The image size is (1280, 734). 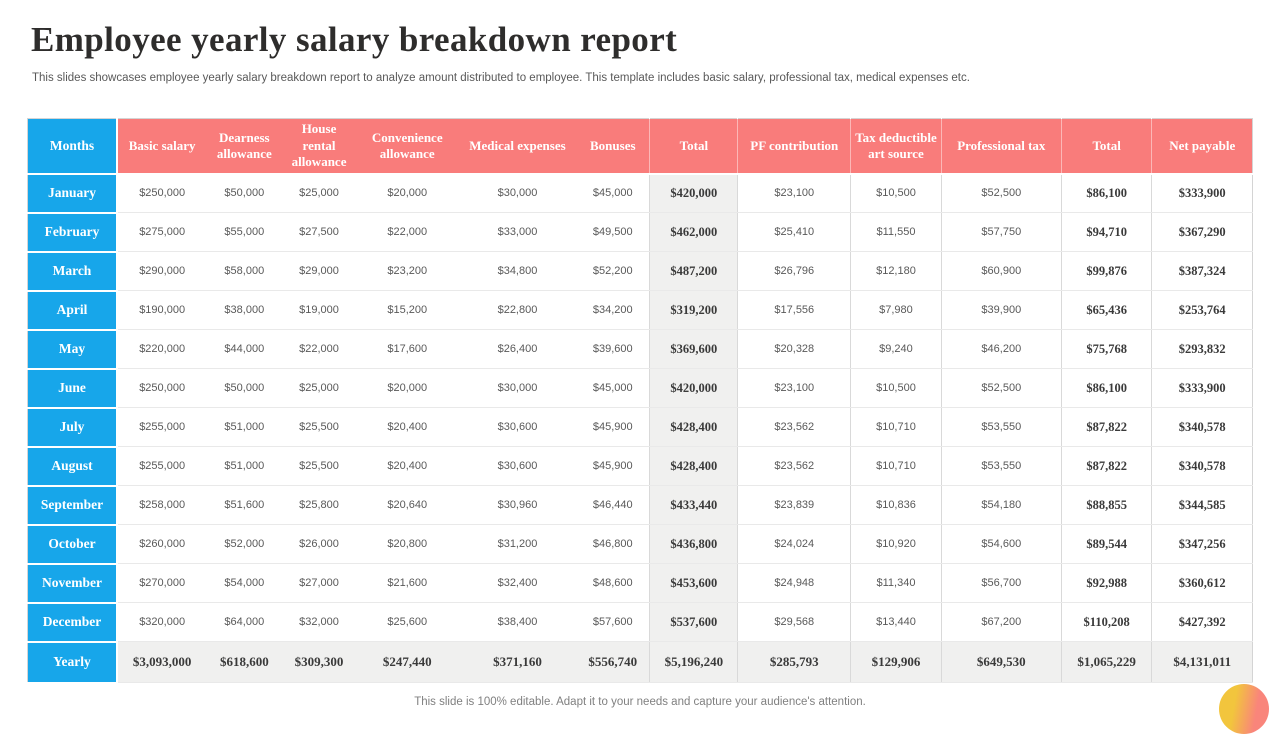 I want to click on net-payable-cell: $4,131,011, so click(x=1202, y=662).